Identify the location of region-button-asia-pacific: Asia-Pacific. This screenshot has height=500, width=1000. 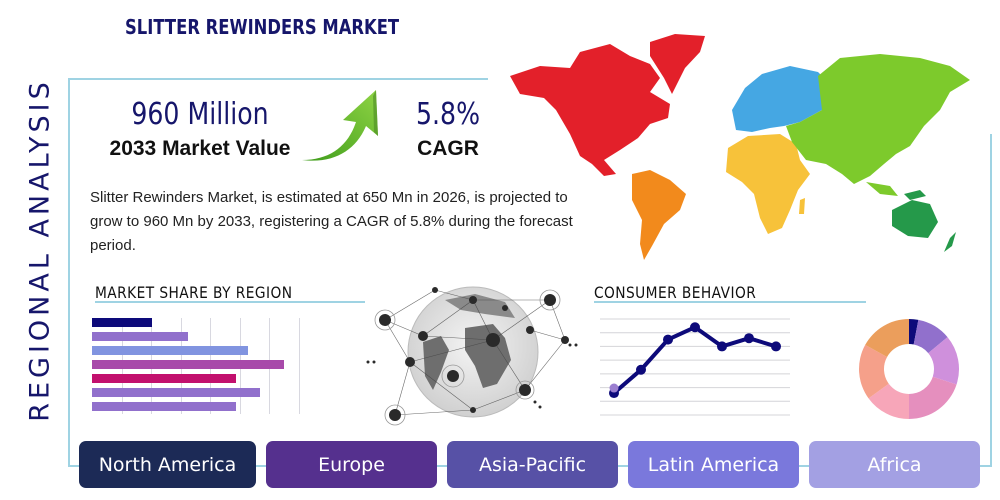
(532, 464).